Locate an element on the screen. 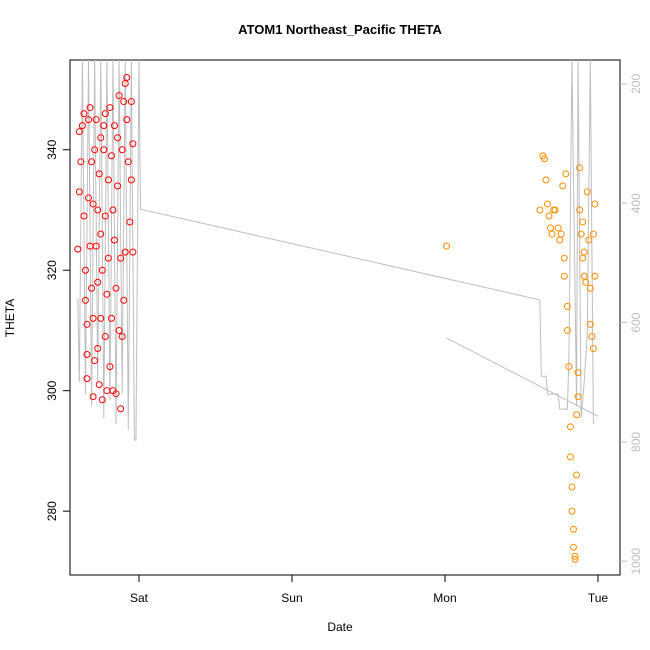 This screenshot has height=650, width=650. y2-tick-label: 1000 is located at coordinates (636, 561).